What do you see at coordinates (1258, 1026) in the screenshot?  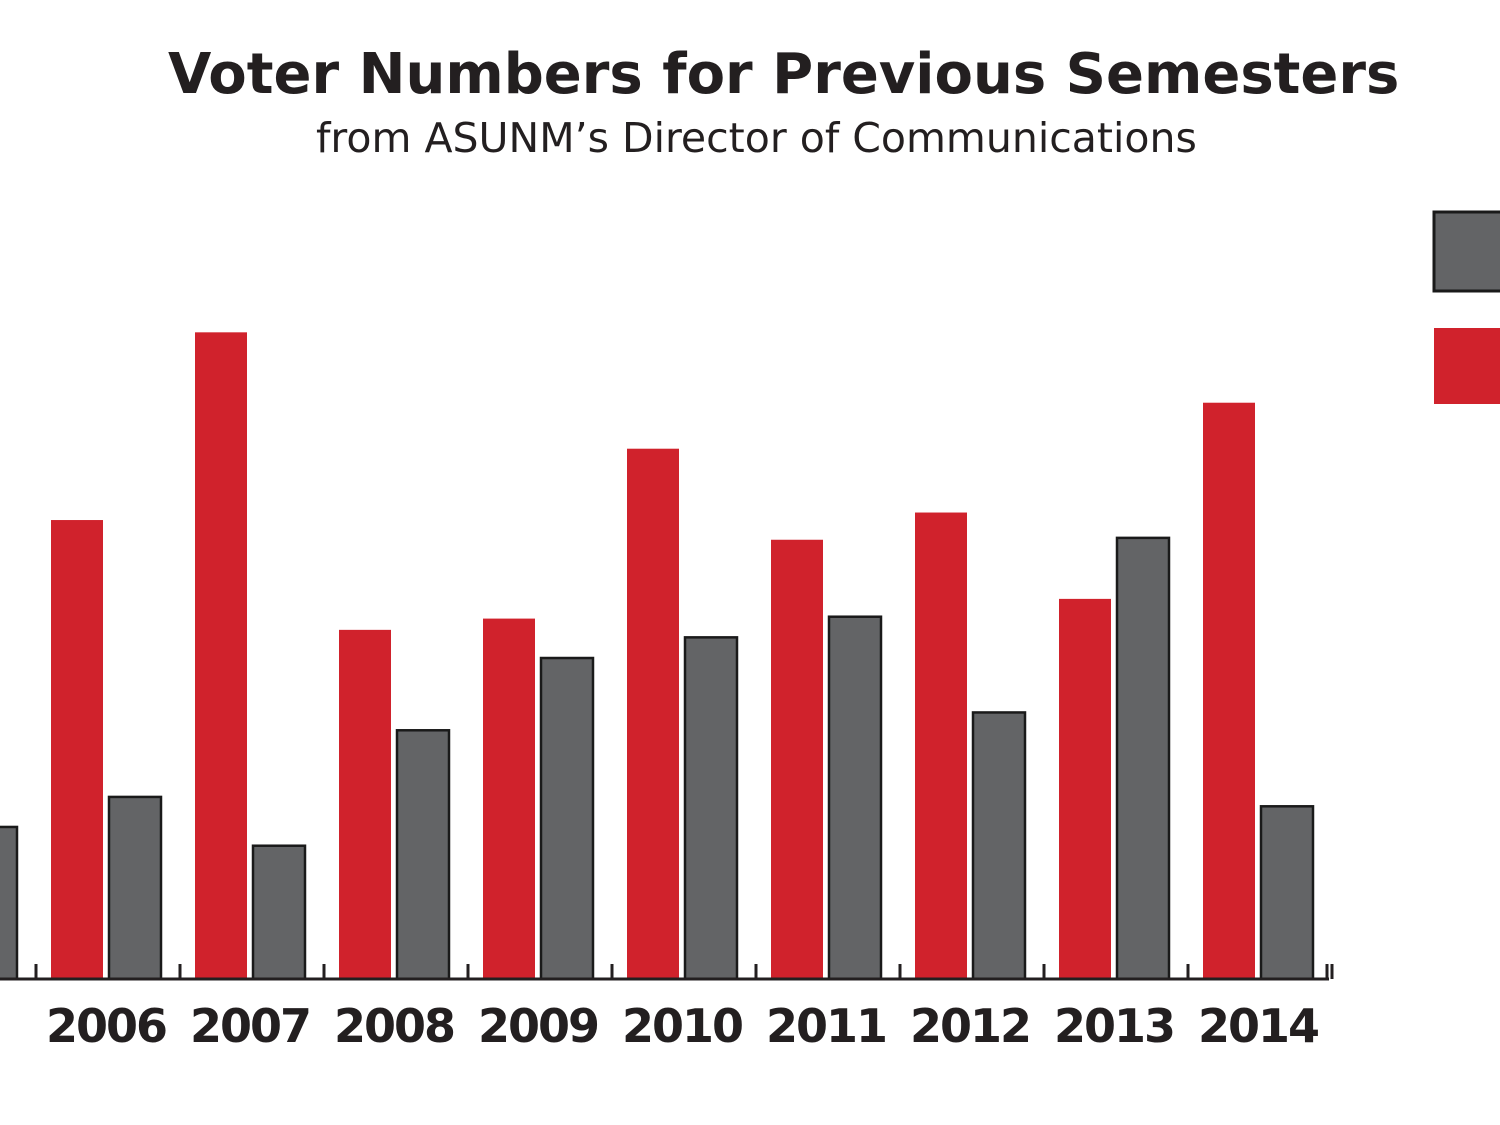 I see `x-tick-label-2014: 2014` at bounding box center [1258, 1026].